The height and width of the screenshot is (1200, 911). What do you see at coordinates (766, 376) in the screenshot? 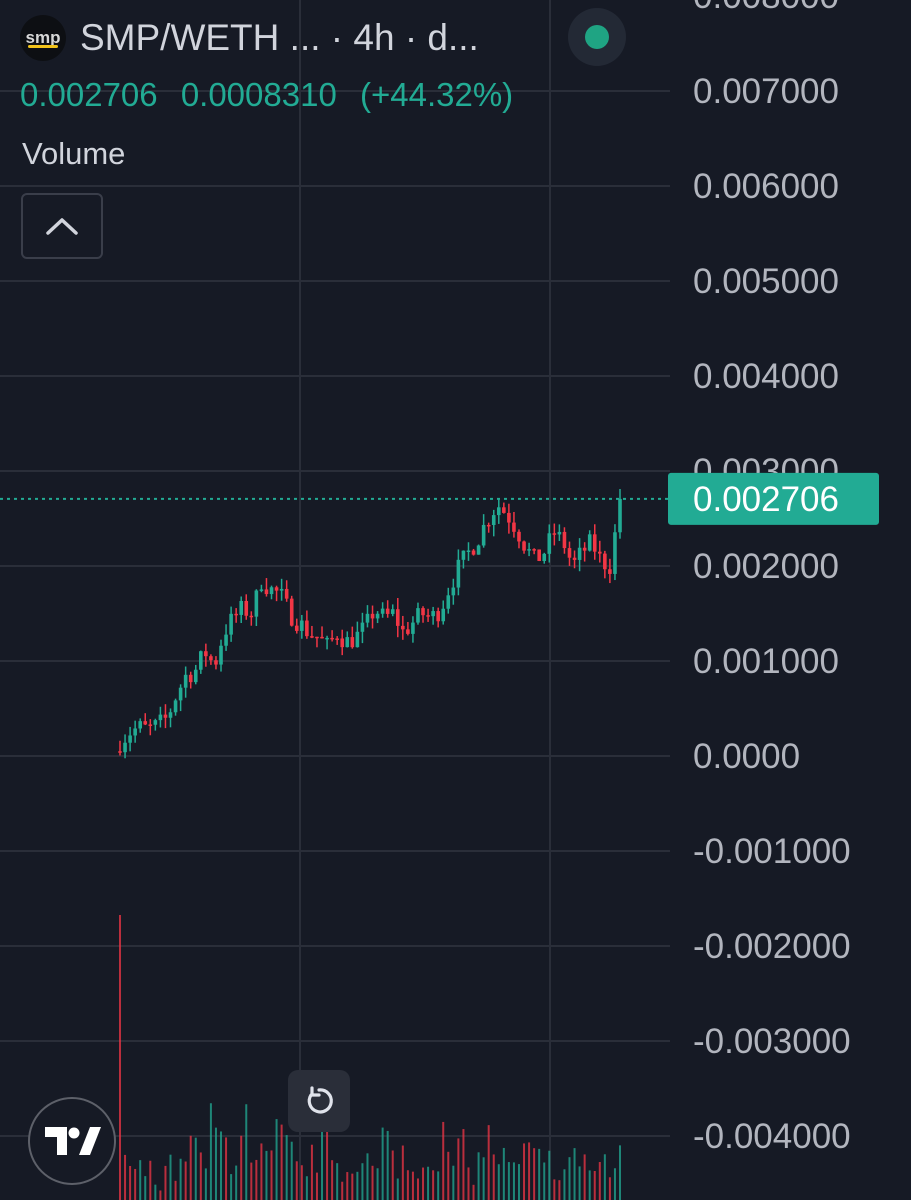
I see `y-axis-tick-label-4: 0.004000` at bounding box center [766, 376].